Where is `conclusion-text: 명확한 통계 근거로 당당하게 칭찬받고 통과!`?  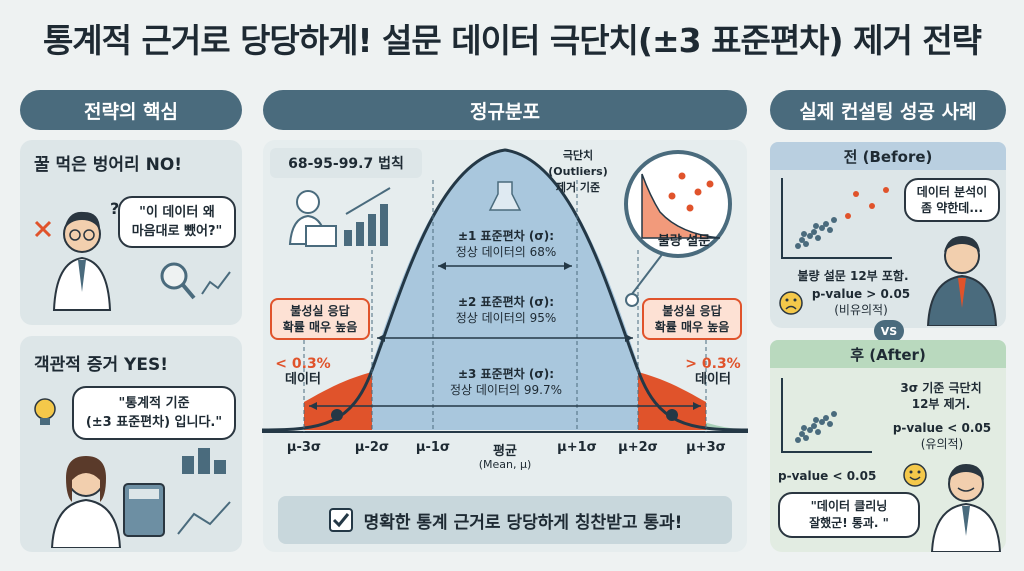
conclusion-text: 명확한 통계 근거로 당당하게 칭찬받고 통과! is located at coordinates (523, 522).